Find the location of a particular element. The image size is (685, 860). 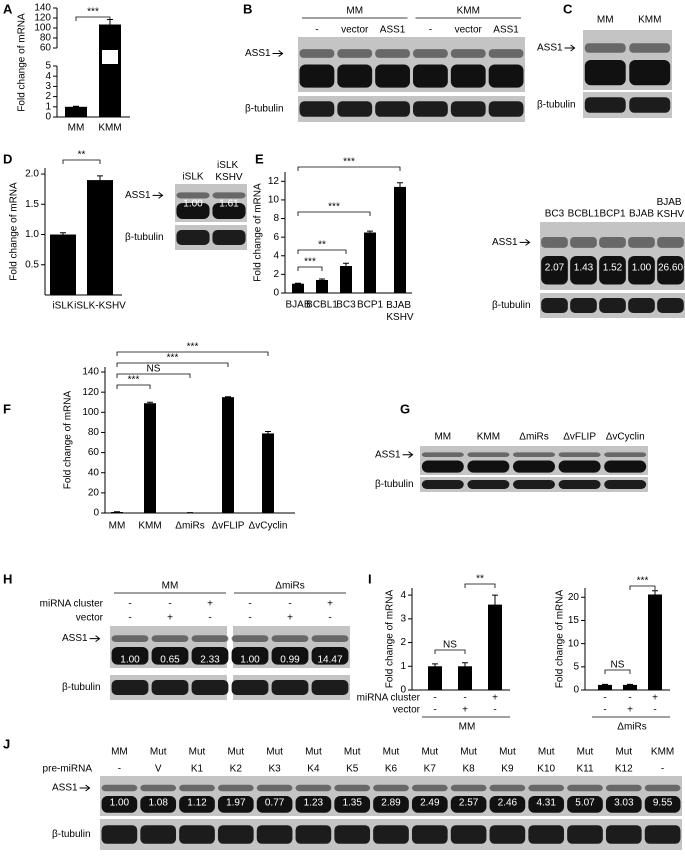

lane-label: ΔmiRs is located at coordinates (533, 437).